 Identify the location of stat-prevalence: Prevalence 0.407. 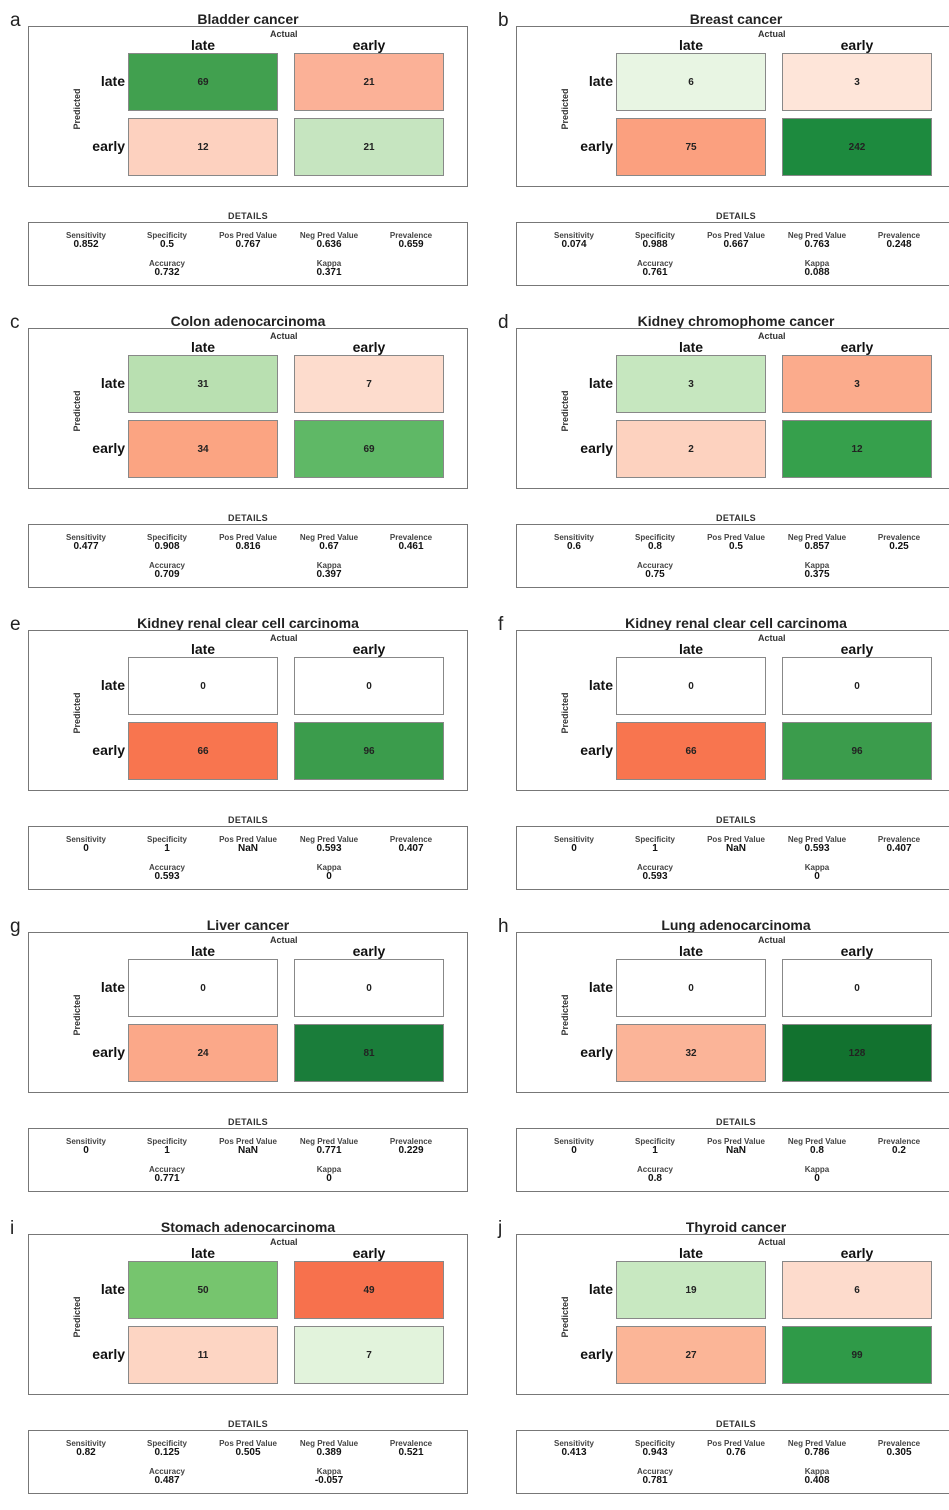
(899, 844).